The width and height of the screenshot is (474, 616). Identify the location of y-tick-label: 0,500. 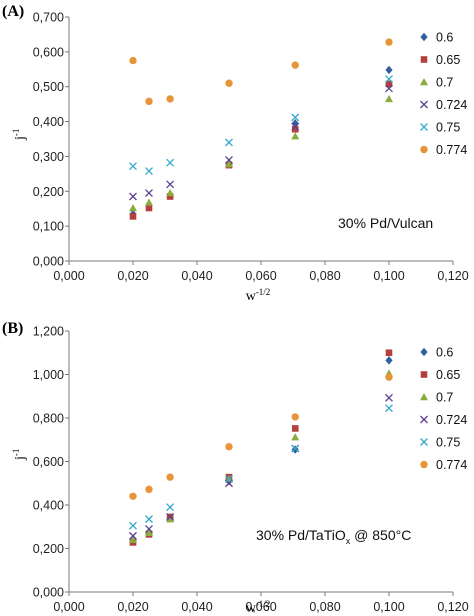
(48, 87).